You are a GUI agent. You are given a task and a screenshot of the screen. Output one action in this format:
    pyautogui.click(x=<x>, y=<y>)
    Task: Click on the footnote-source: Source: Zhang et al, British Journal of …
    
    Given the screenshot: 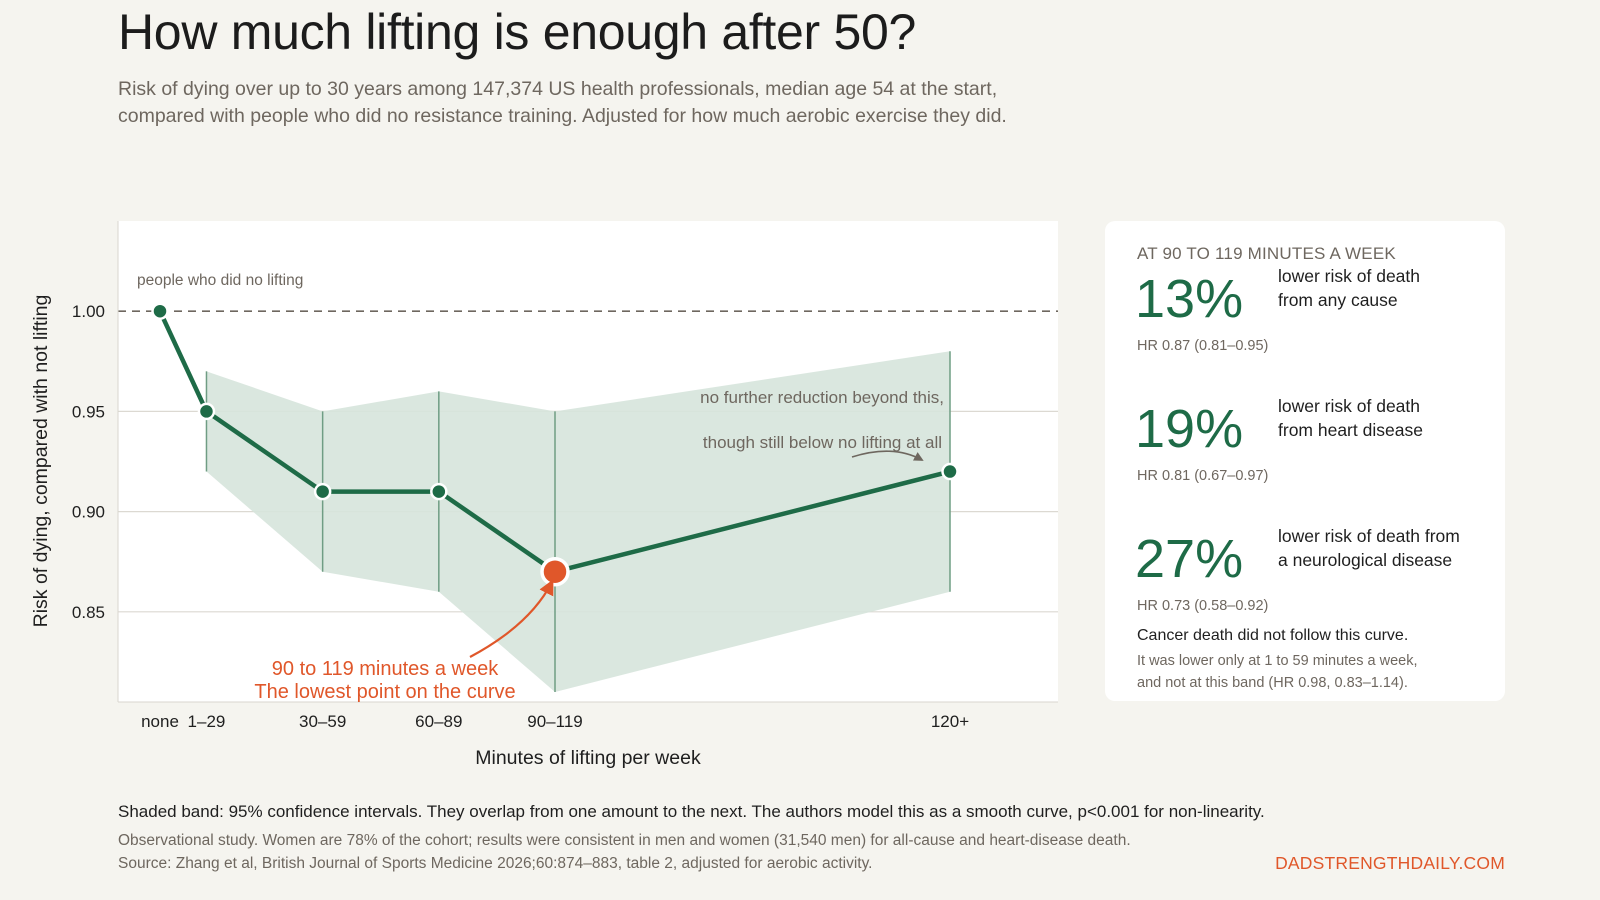 What is the action you would take?
    pyautogui.click(x=495, y=863)
    